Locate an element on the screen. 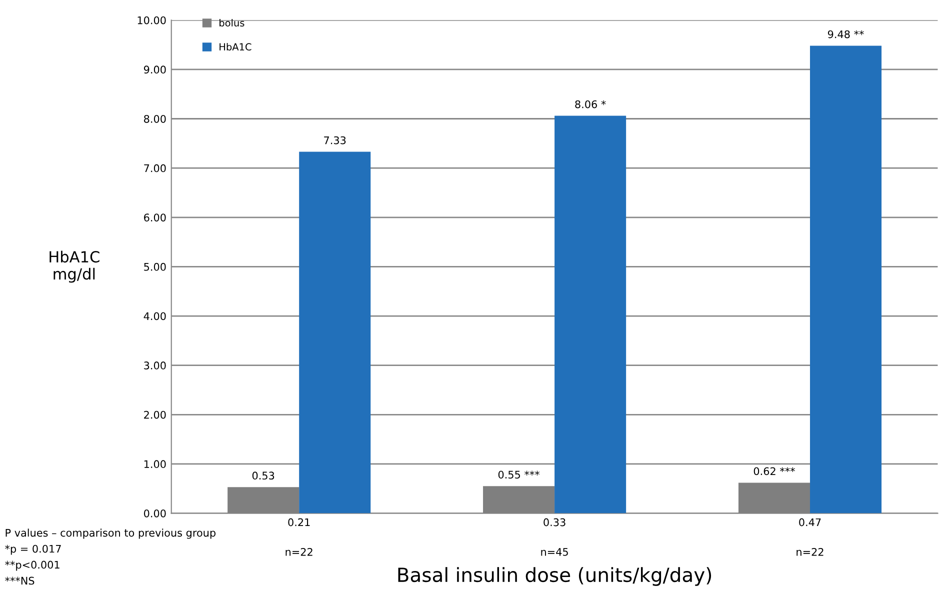  legend-label: HbA1C is located at coordinates (236, 47).